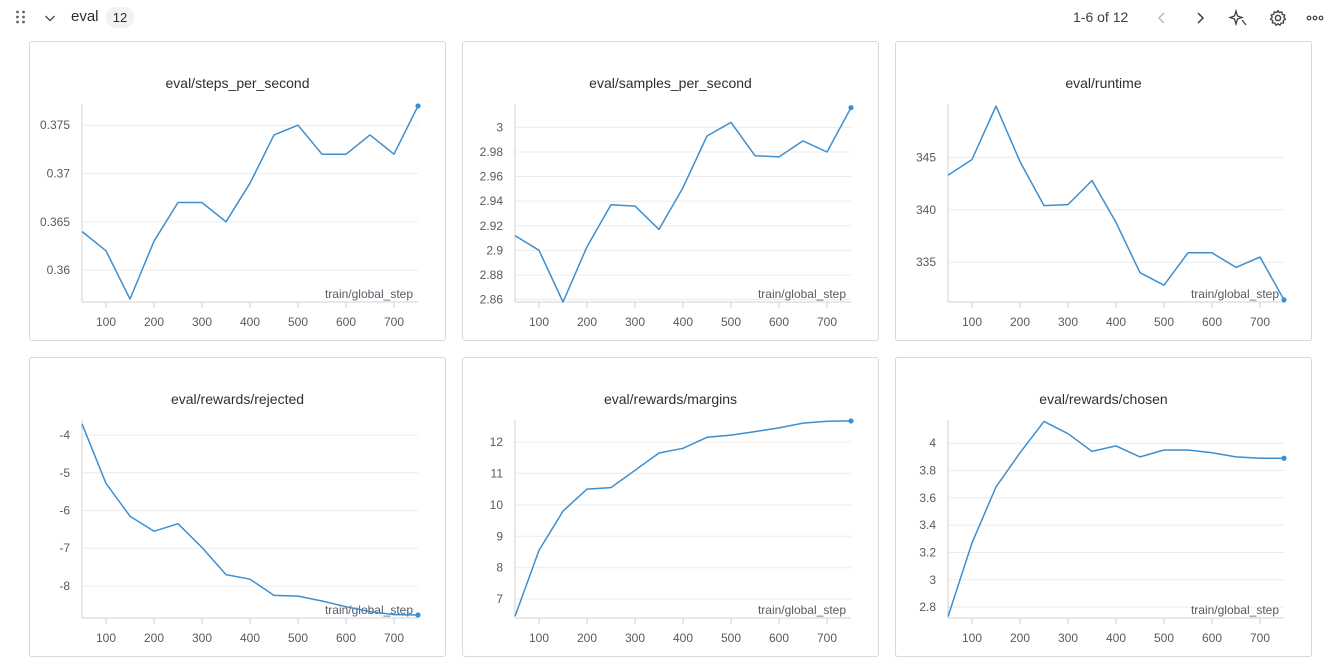 Image resolution: width=1337 pixels, height=663 pixels. I want to click on y-tick-label: -5, so click(64, 473).